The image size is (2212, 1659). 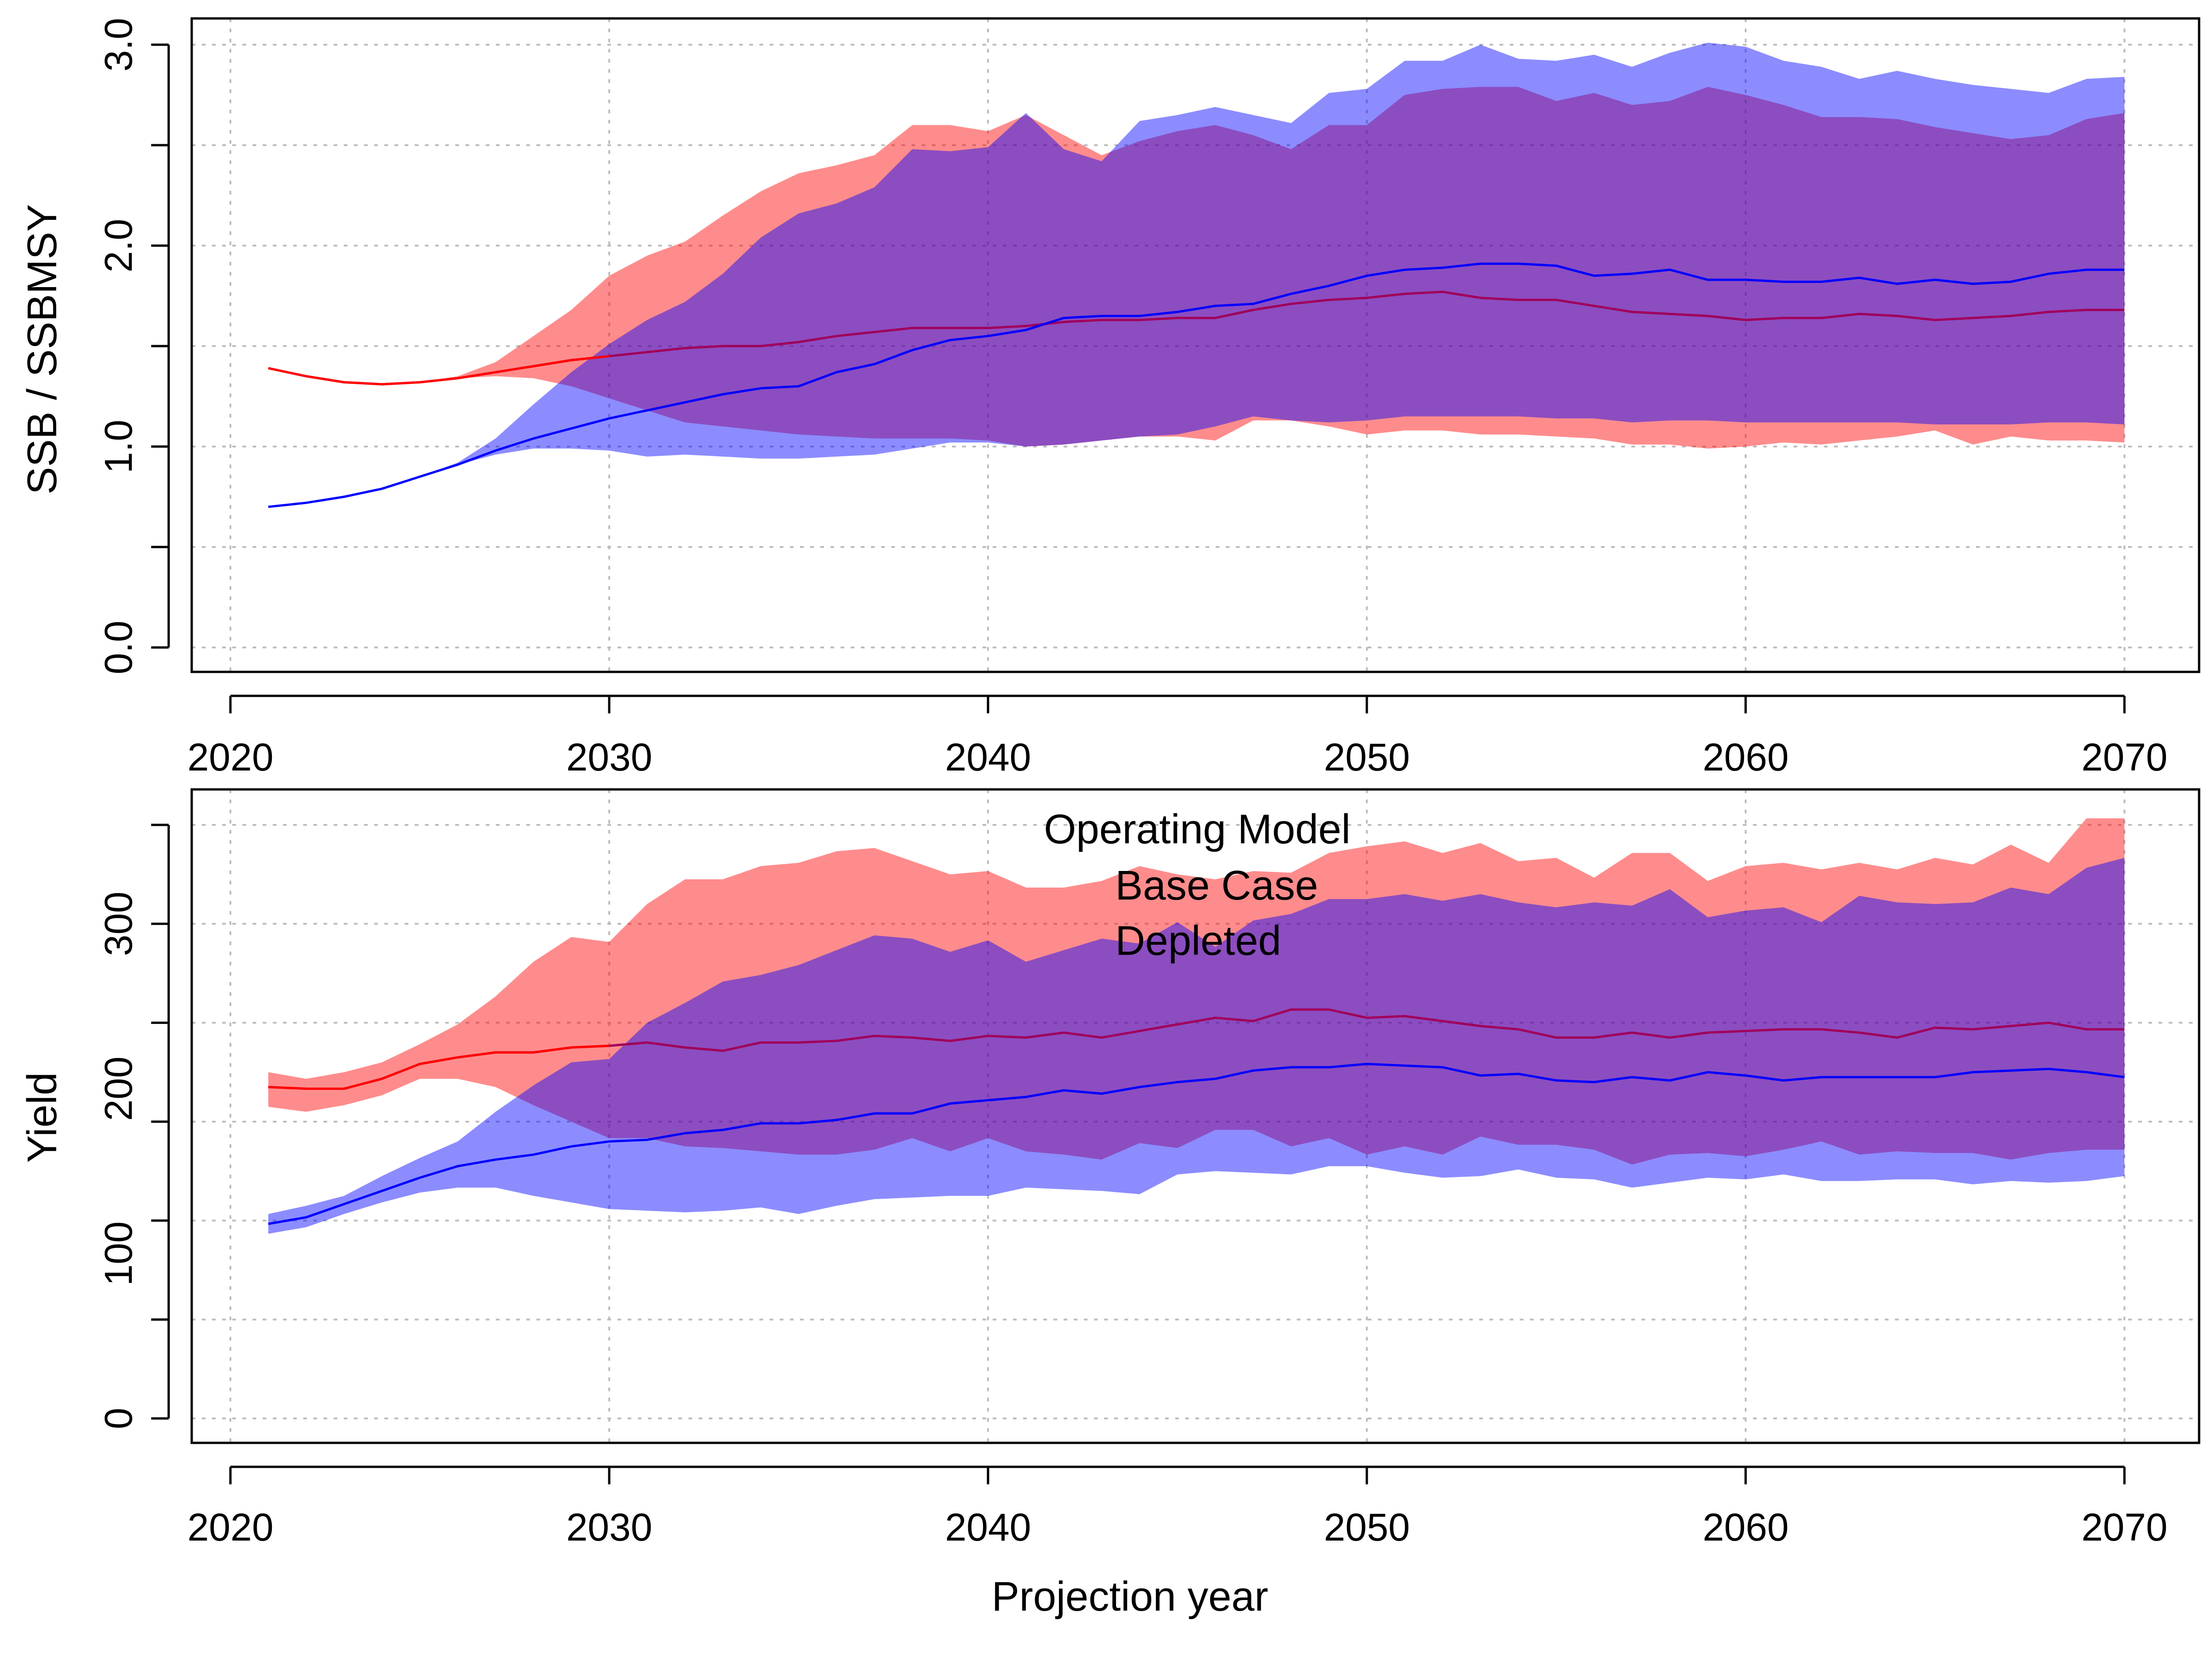 What do you see at coordinates (118, 924) in the screenshot?
I see `yield-y-tick-label: 300` at bounding box center [118, 924].